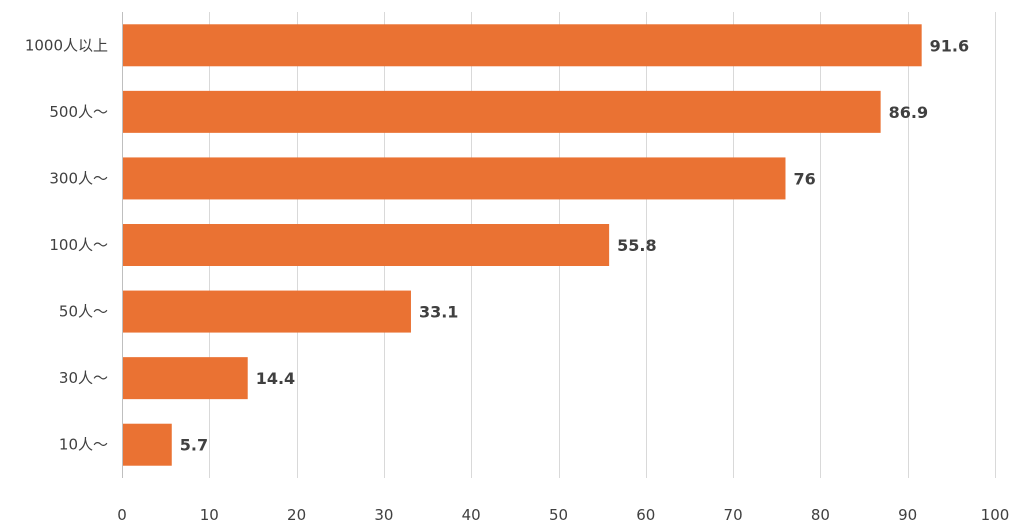  Describe the element at coordinates (122, 515) in the screenshot. I see `x-tick-label: 0` at that location.